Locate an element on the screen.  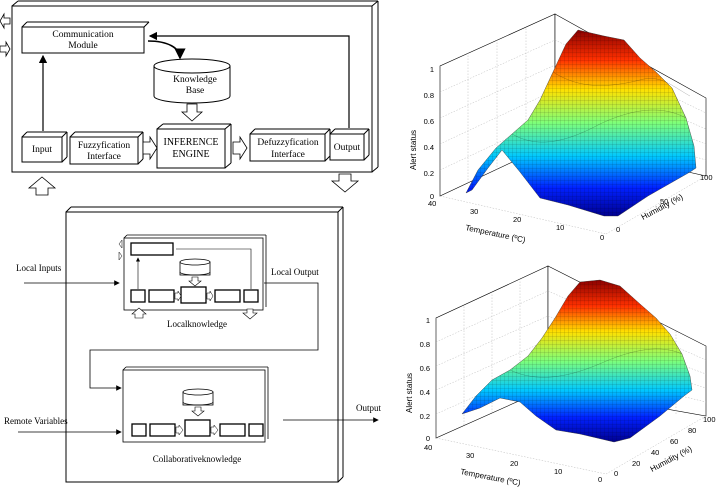
c2-z-label: Alert status is located at coordinates (409, 393).